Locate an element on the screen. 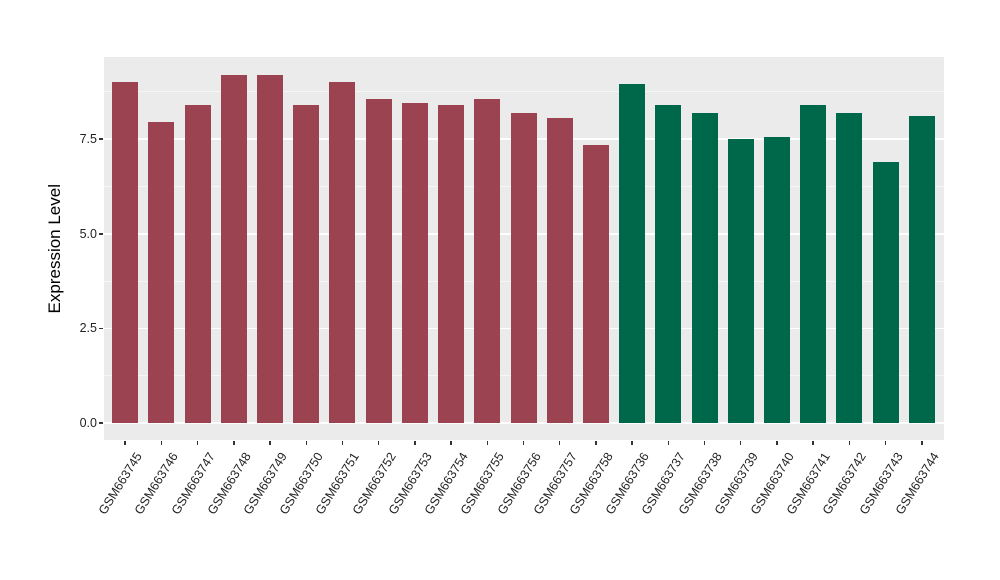  bar-GSM663753 is located at coordinates (414, 263).